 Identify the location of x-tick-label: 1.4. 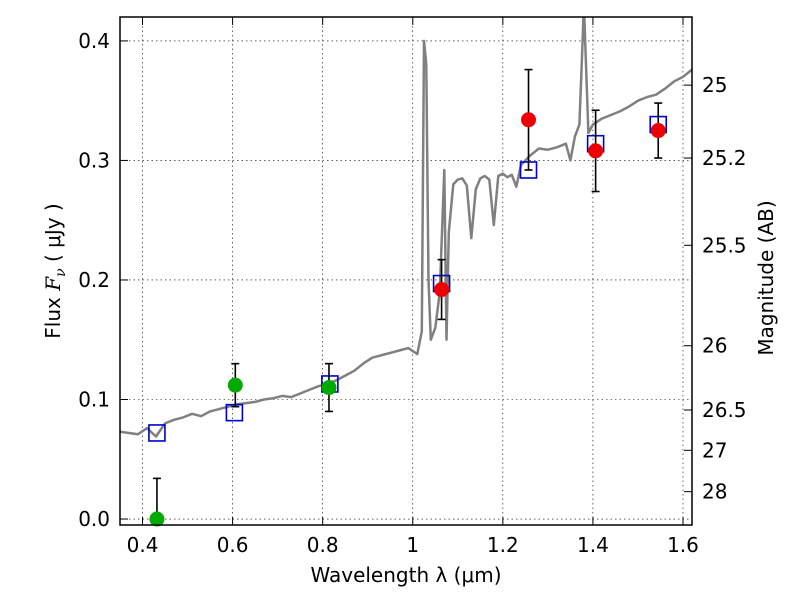
(593, 545).